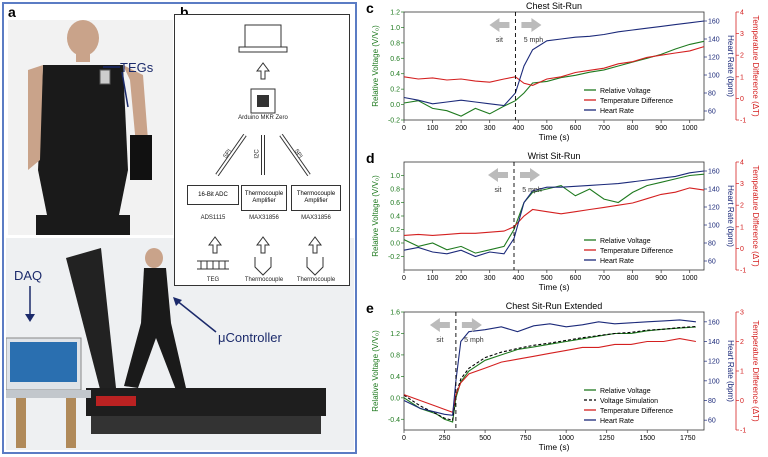  I want to click on mcu-label: Arduino MKR Zero, so click(263, 118).